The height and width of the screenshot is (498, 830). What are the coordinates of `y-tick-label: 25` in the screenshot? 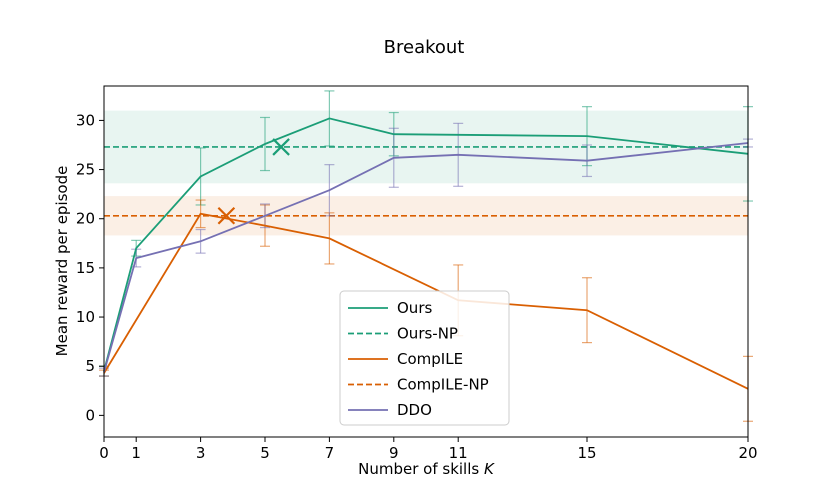 It's located at (85, 170).